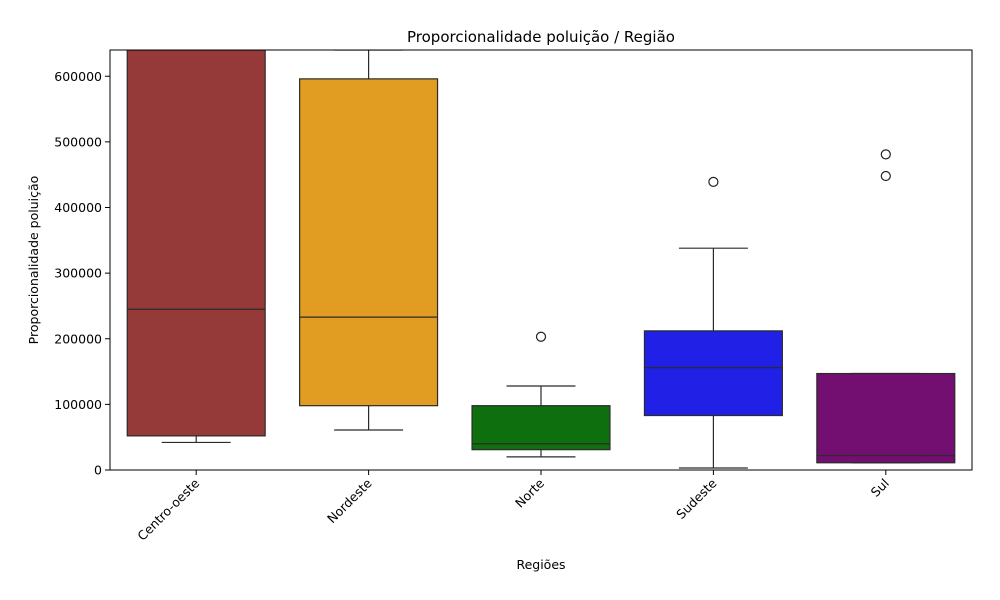  What do you see at coordinates (713, 322) in the screenshot?
I see `box-group-sudeste` at bounding box center [713, 322].